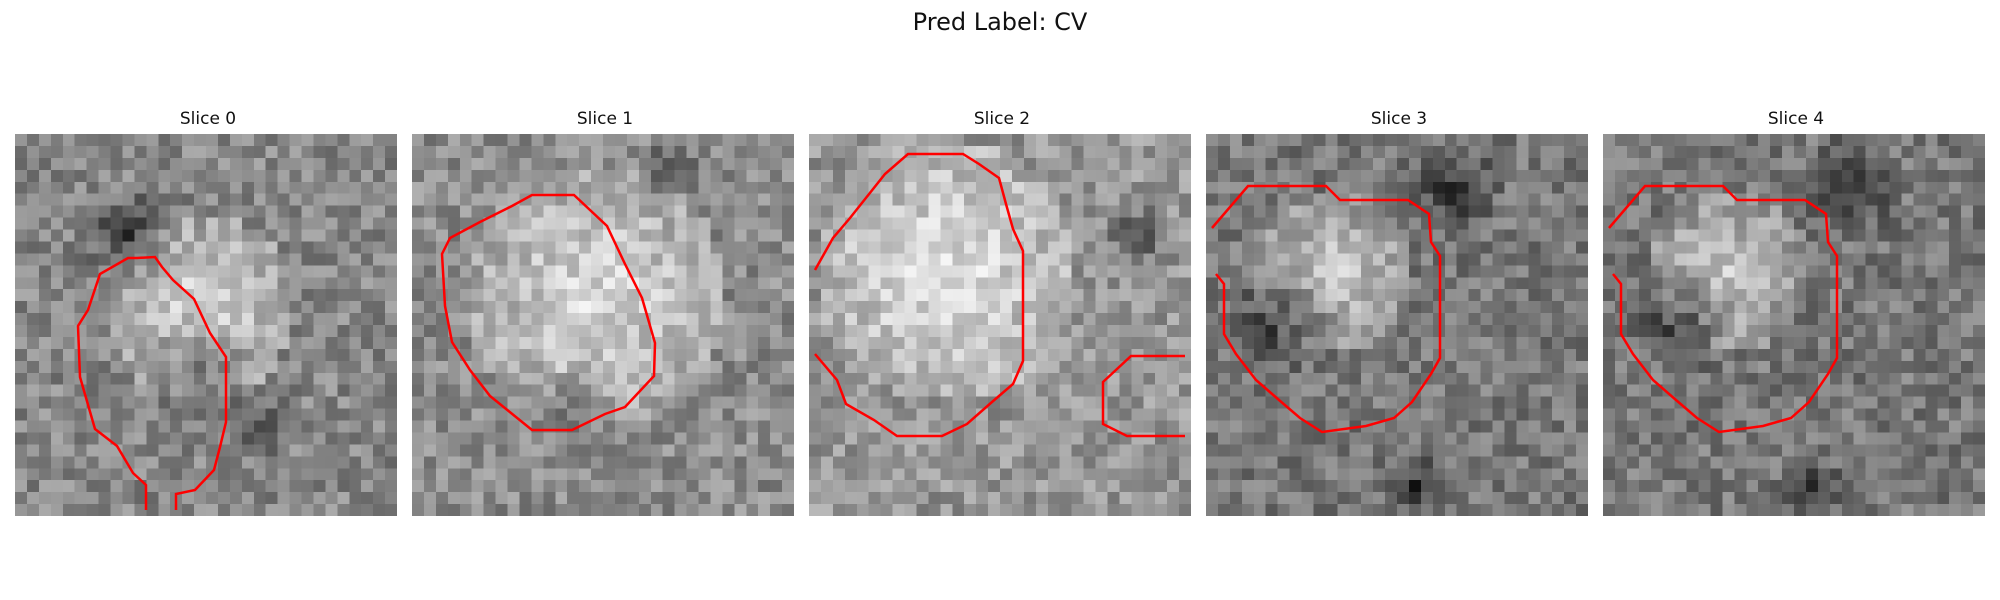  I want to click on slice-panel-2: Slice 2, so click(1002, 312).